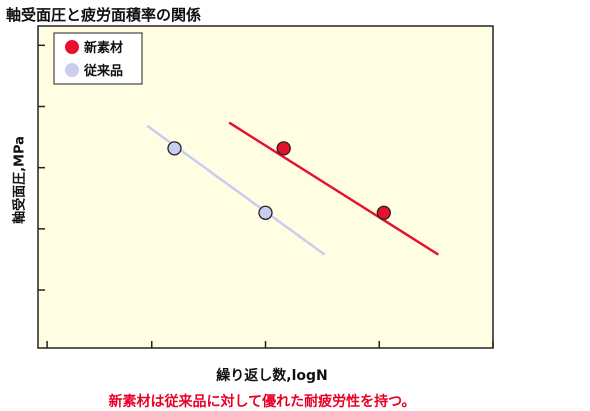  I want to click on data-points, so click(279, 180).